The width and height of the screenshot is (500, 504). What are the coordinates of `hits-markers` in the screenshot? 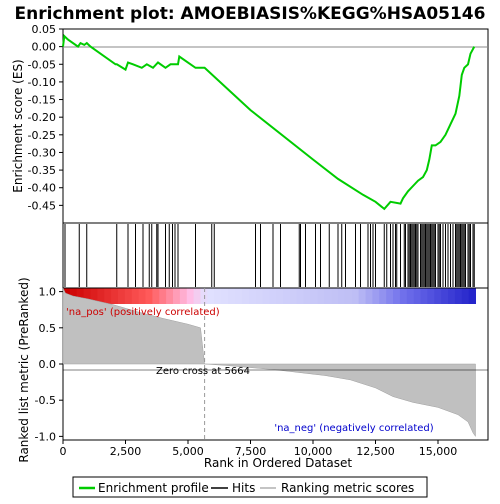 It's located at (269, 255).